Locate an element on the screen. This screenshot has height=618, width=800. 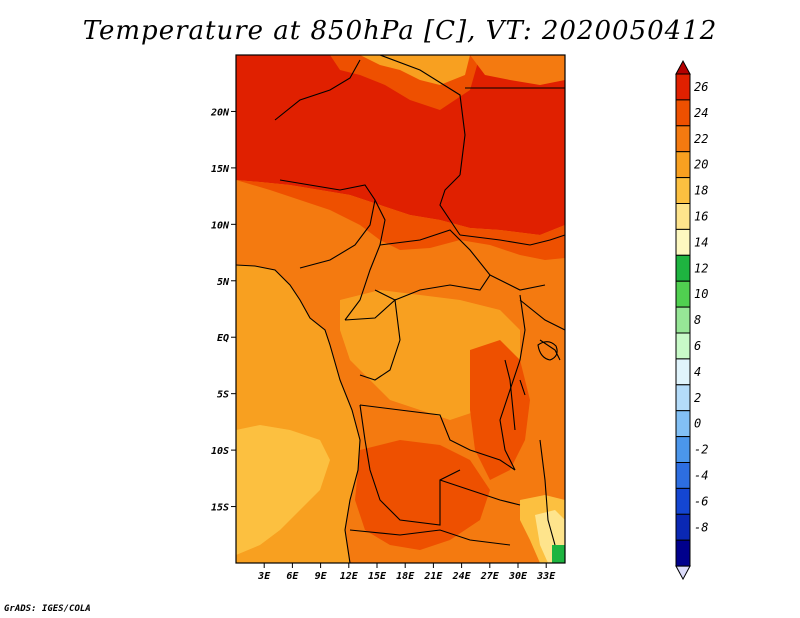
colorbar-label: 24 is located at coordinates (701, 113).